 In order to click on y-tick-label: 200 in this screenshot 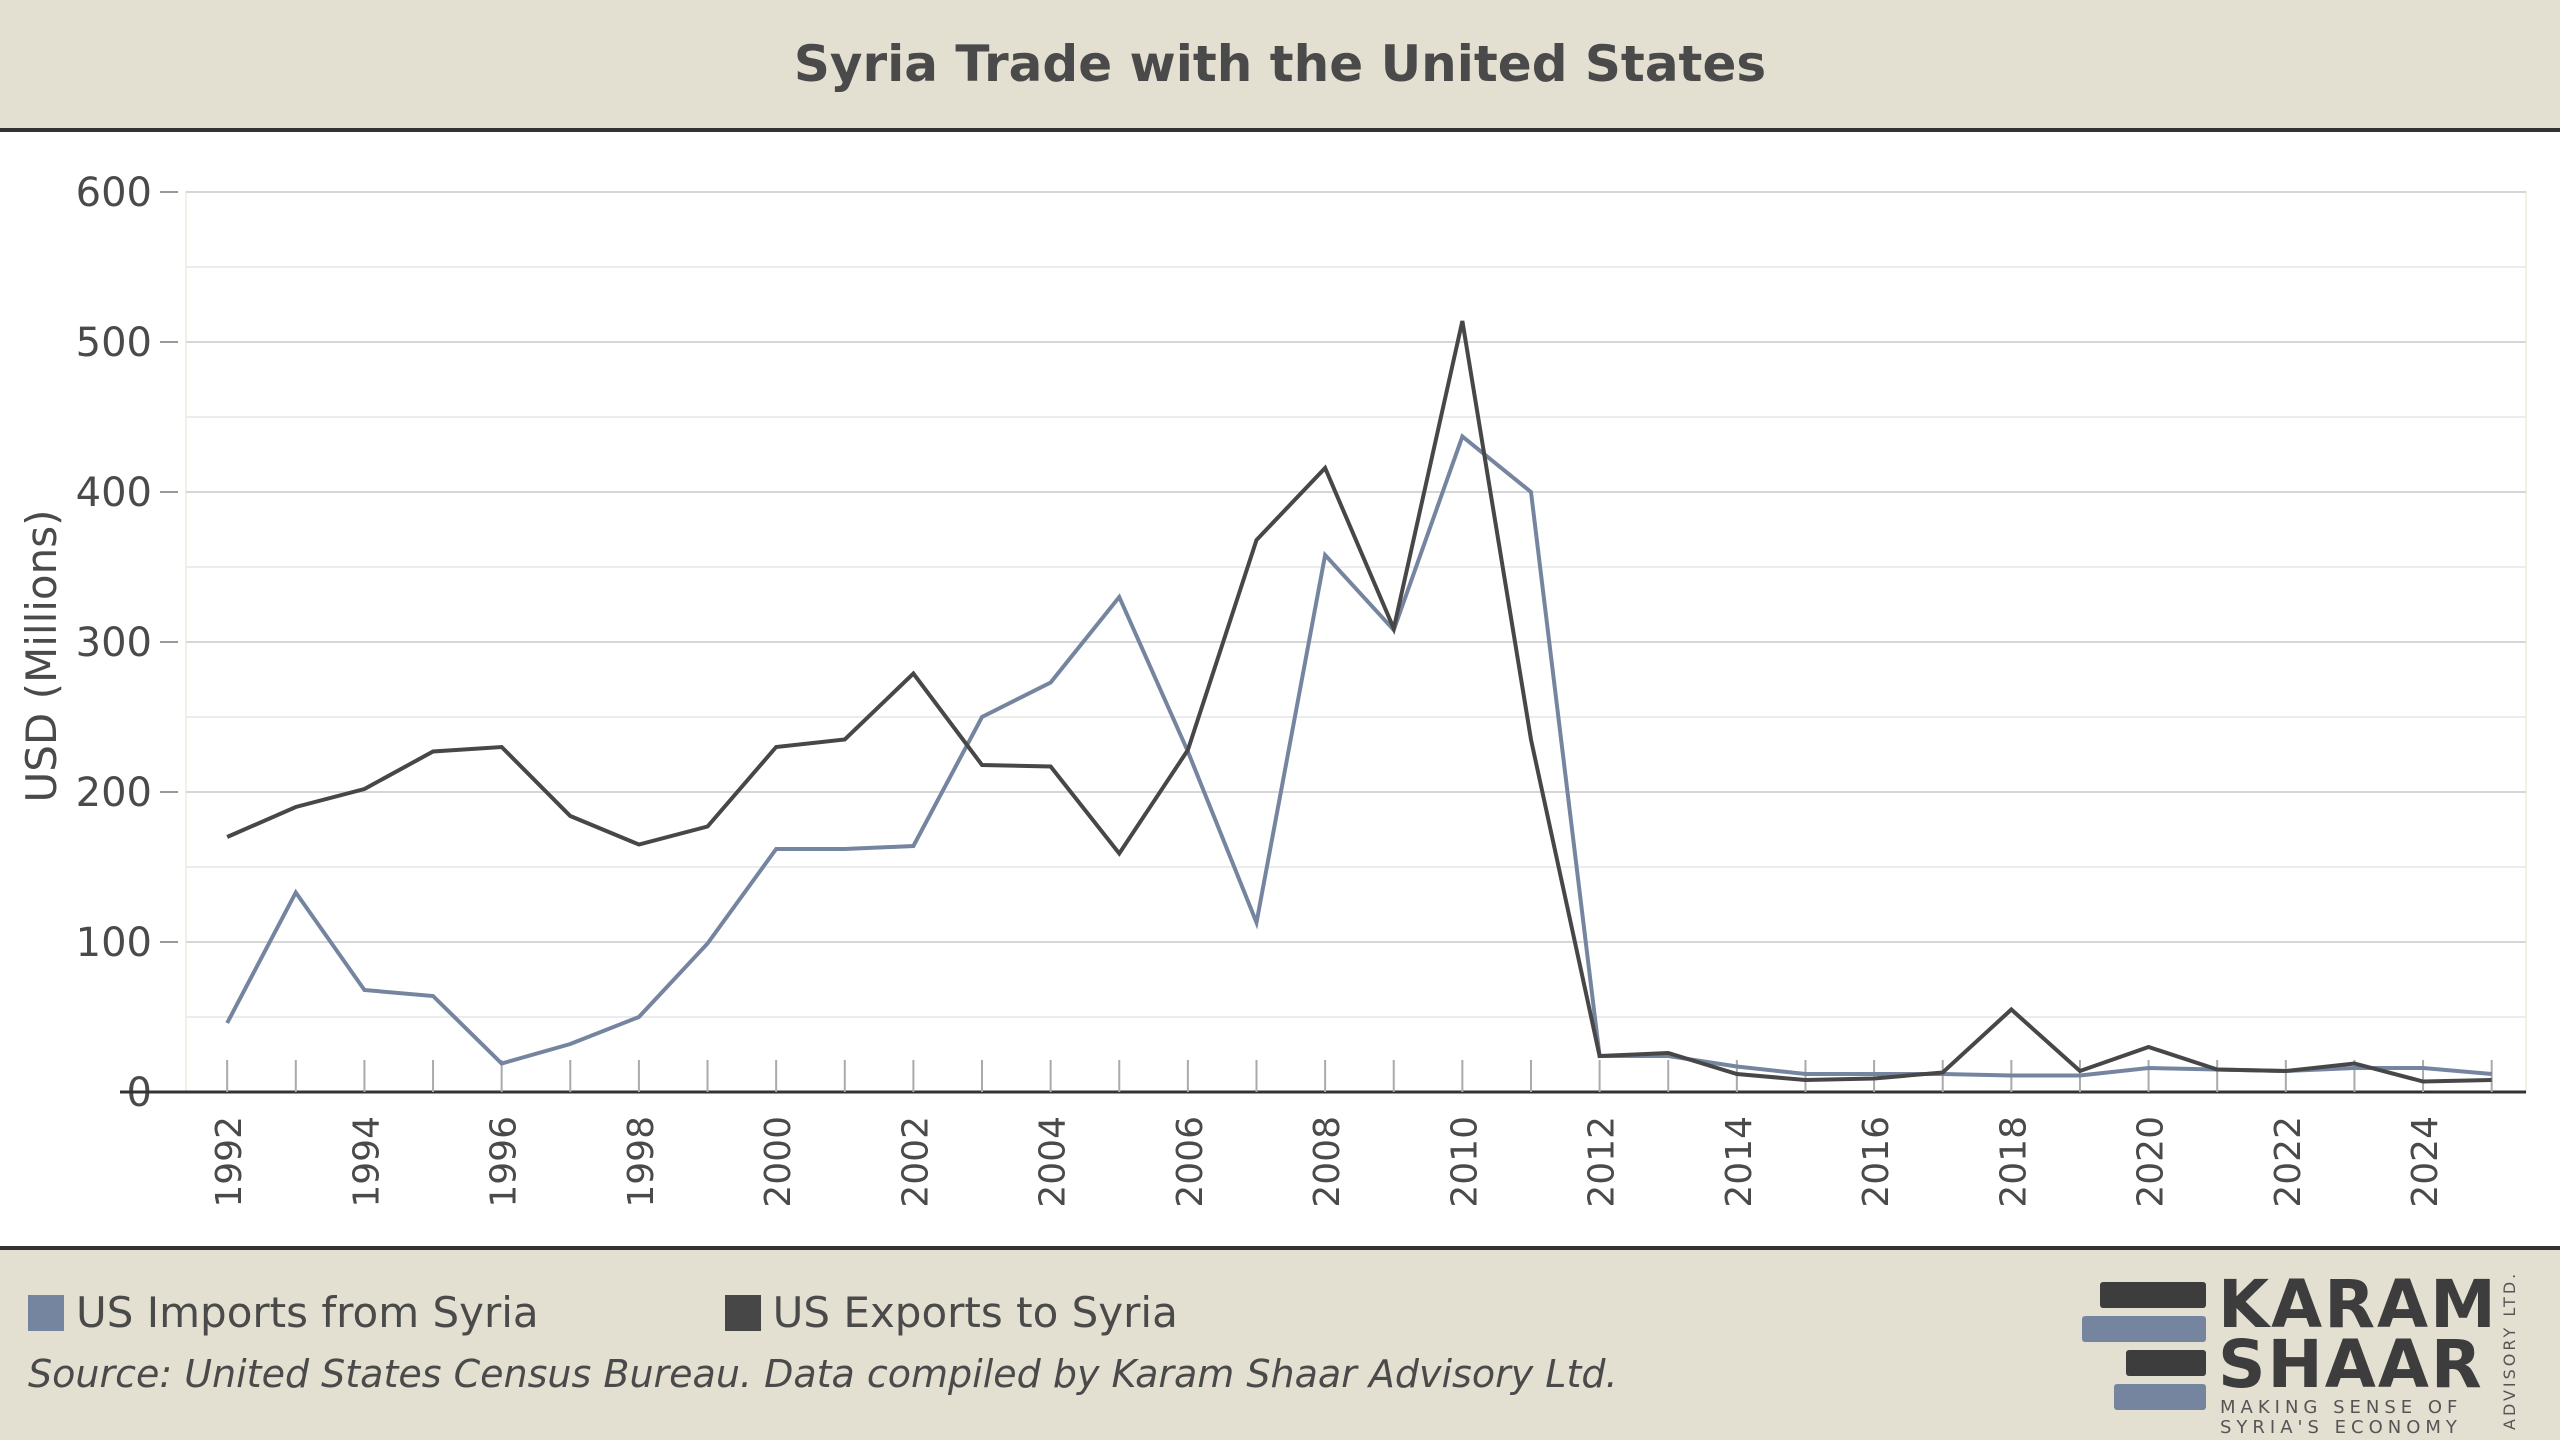, I will do `click(114, 793)`.